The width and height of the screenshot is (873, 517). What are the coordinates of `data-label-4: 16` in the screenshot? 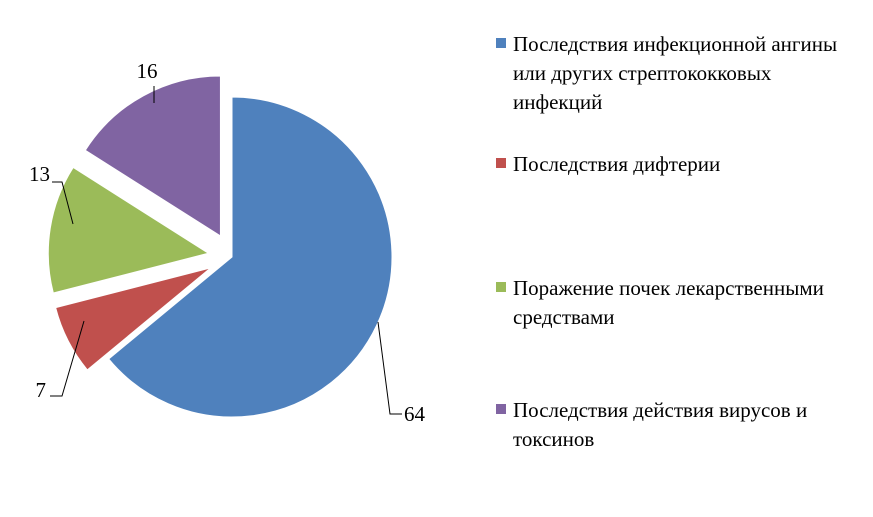 It's located at (147, 71).